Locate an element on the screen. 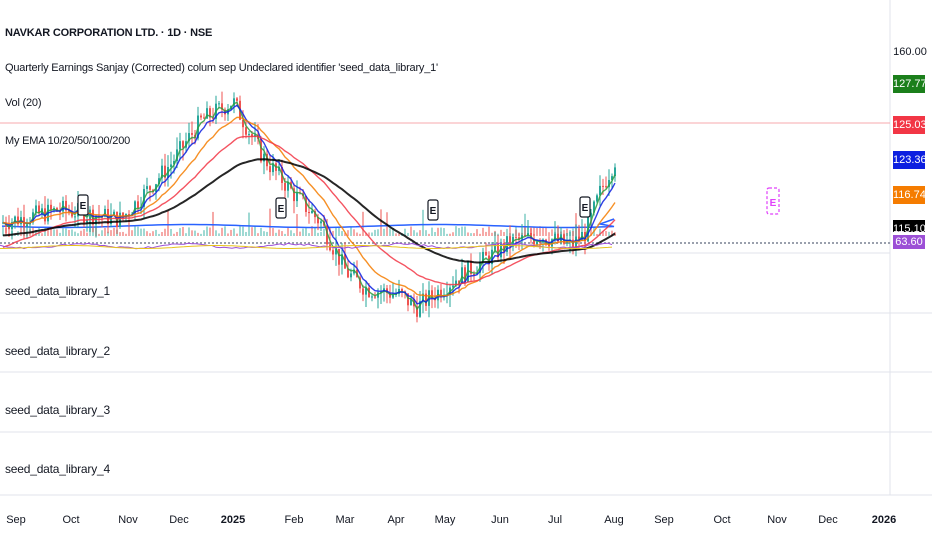 This screenshot has width=932, height=550. time-axis-label: Aug is located at coordinates (614, 520).